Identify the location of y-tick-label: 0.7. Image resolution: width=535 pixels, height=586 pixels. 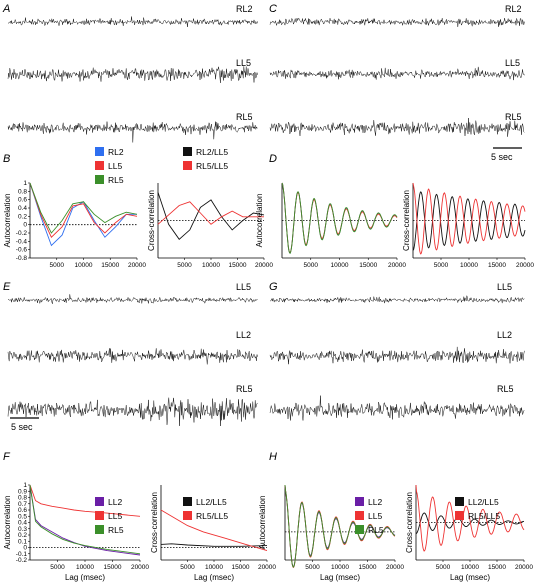
(22, 504).